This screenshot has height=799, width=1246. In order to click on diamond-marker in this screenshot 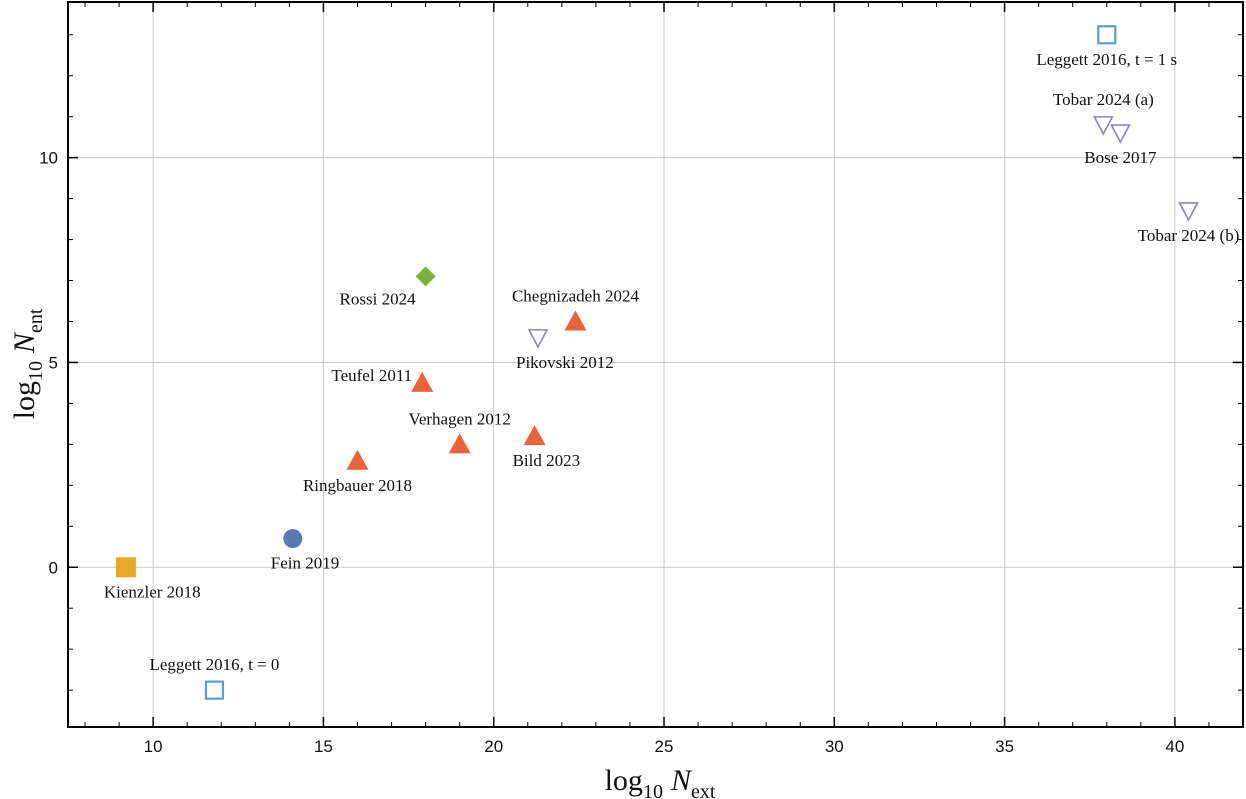, I will do `click(425, 276)`.